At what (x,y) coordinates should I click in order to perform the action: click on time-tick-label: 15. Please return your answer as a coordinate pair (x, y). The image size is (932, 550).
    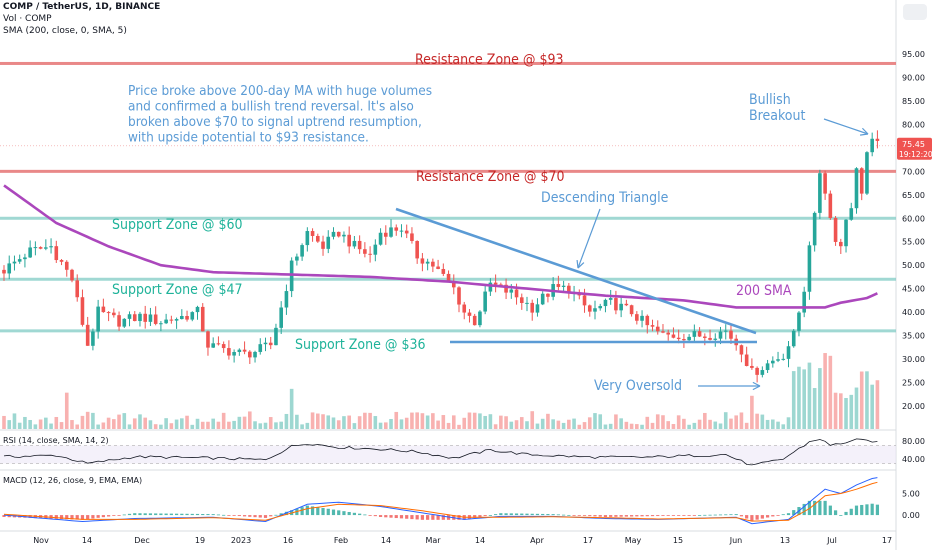
    Looking at the image, I should click on (678, 540).